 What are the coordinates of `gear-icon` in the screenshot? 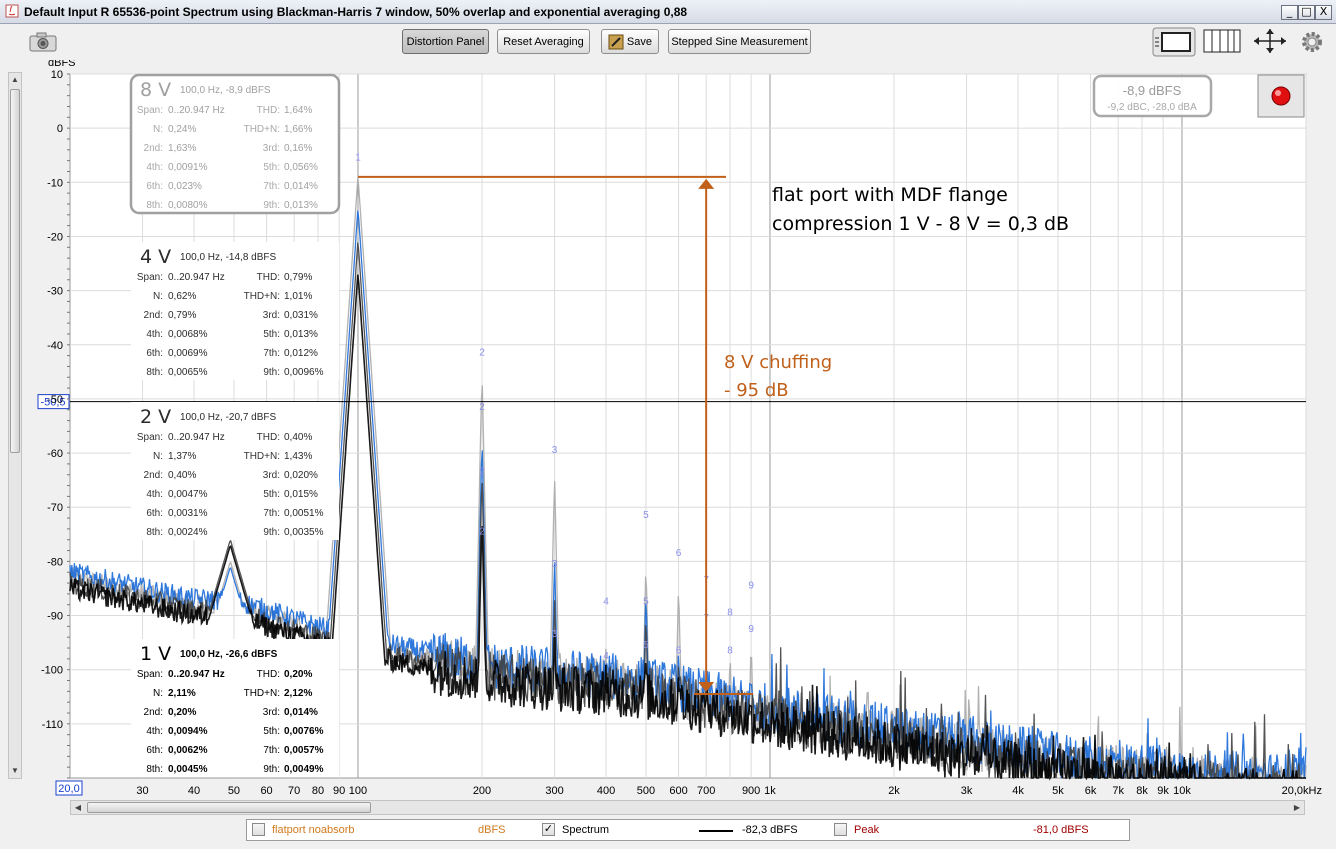 It's located at (1312, 42).